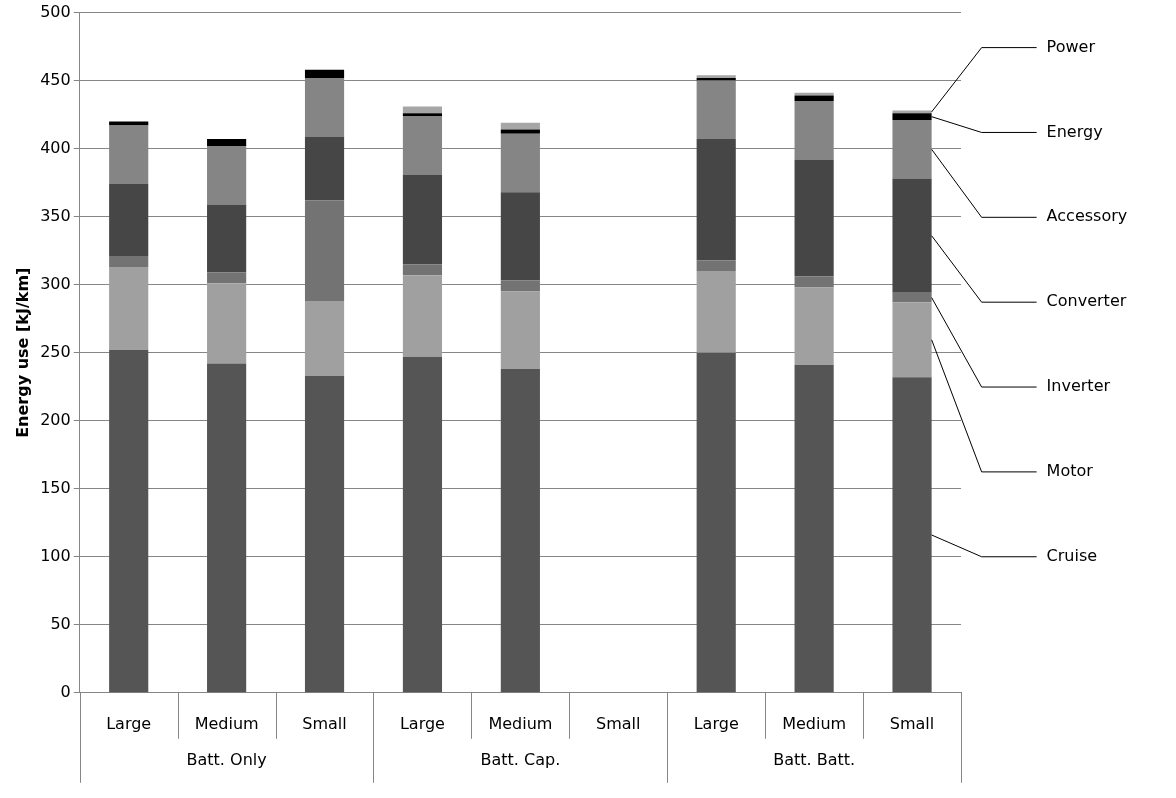  Describe the element at coordinates (55, 283) in the screenshot. I see `y-tick-label: 300` at that location.